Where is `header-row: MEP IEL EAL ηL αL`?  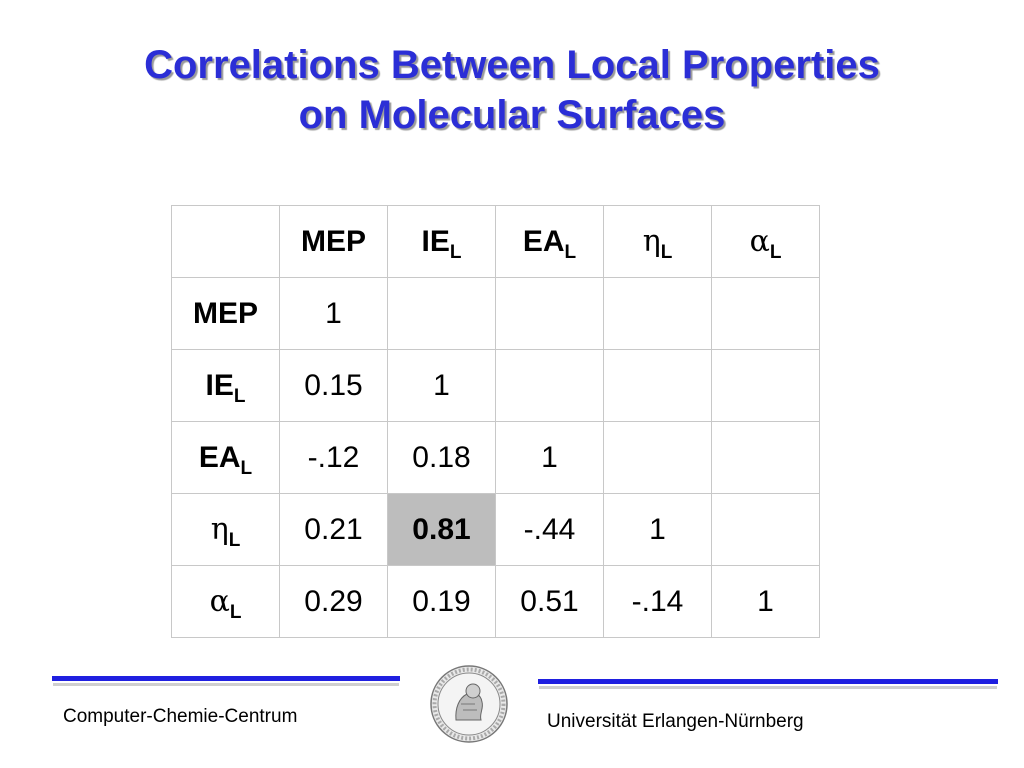
header-row: MEP IEL EAL ηL αL is located at coordinates (495, 241).